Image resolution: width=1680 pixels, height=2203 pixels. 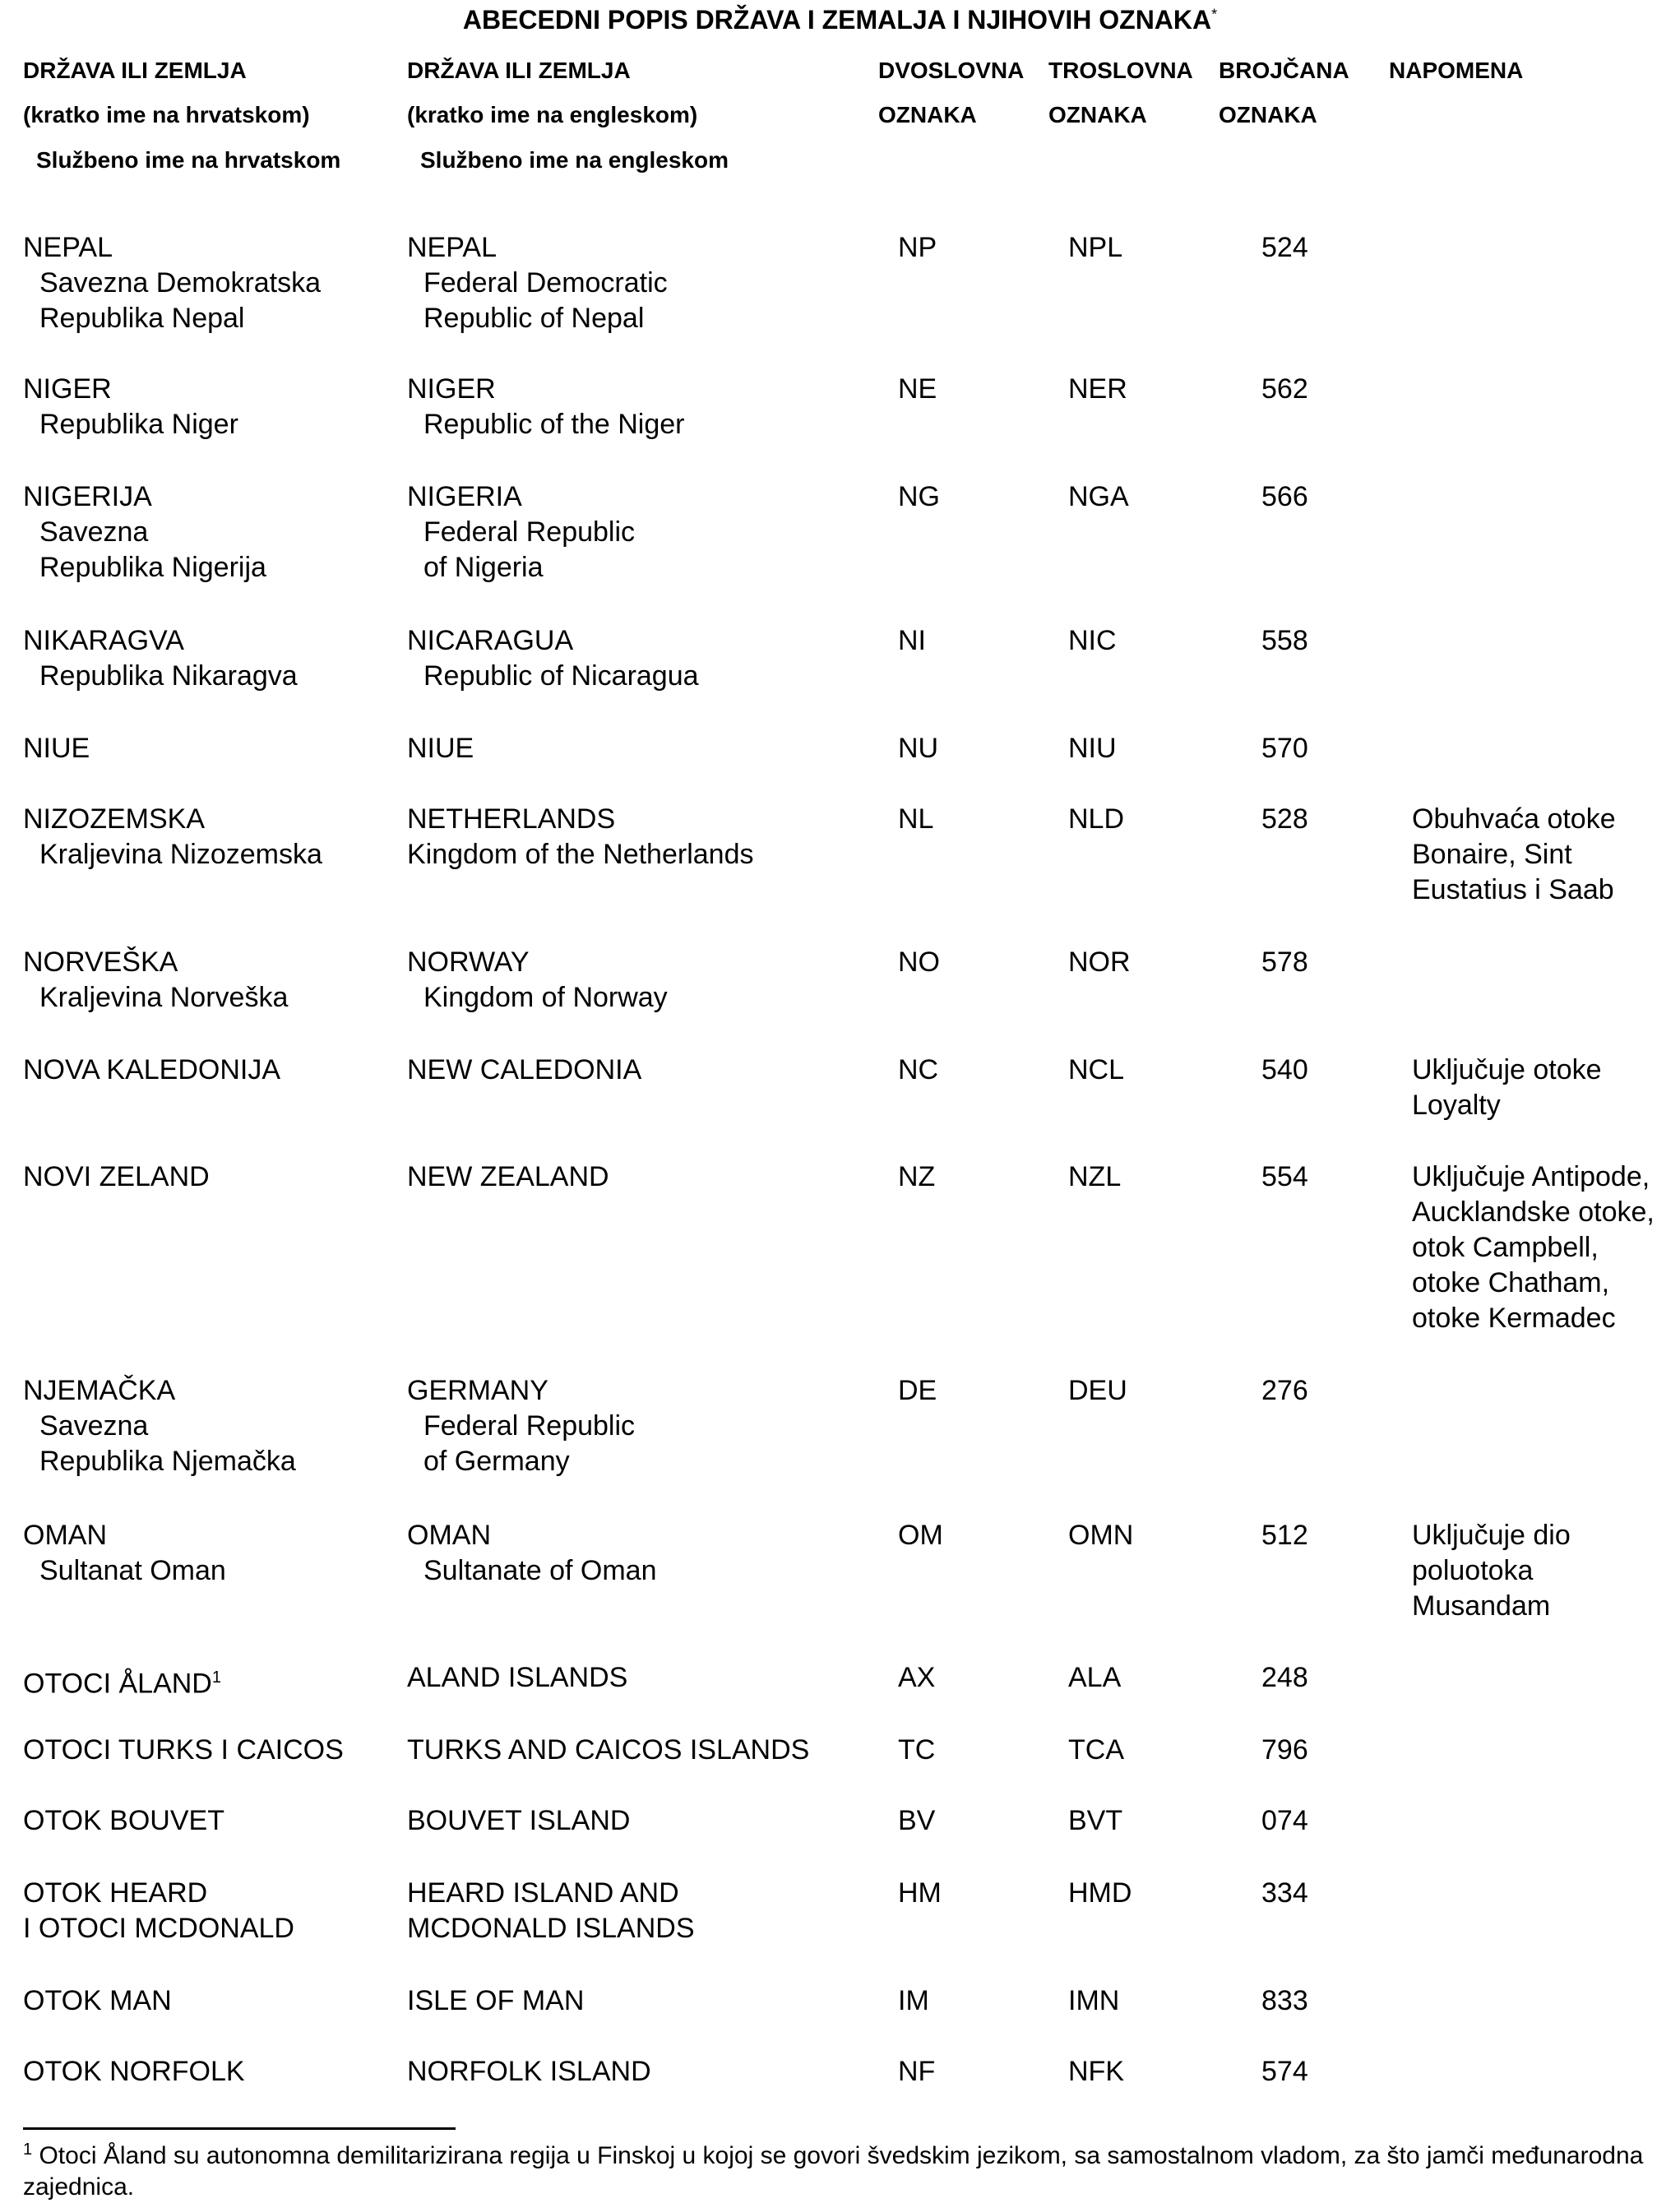 I want to click on alpha3-code: NFK, so click(x=1096, y=2071).